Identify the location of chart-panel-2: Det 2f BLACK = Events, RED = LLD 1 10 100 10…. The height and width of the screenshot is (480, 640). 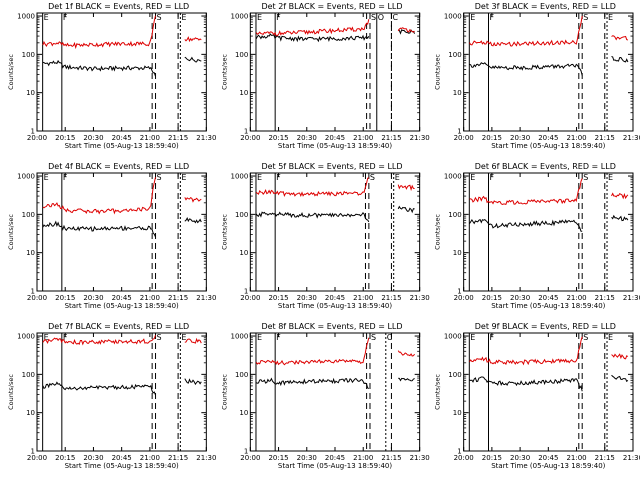
(324, 76).